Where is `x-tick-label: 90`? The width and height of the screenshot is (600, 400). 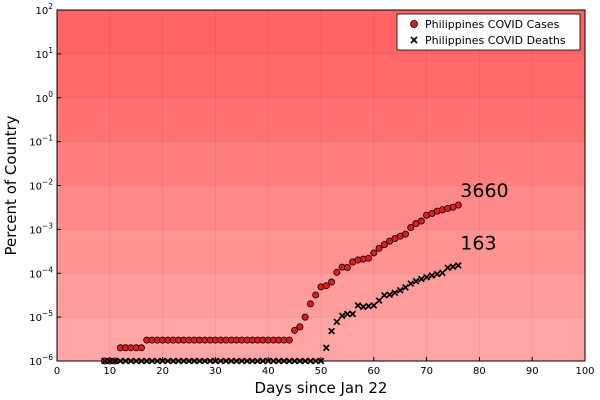 x-tick-label: 90 is located at coordinates (532, 371).